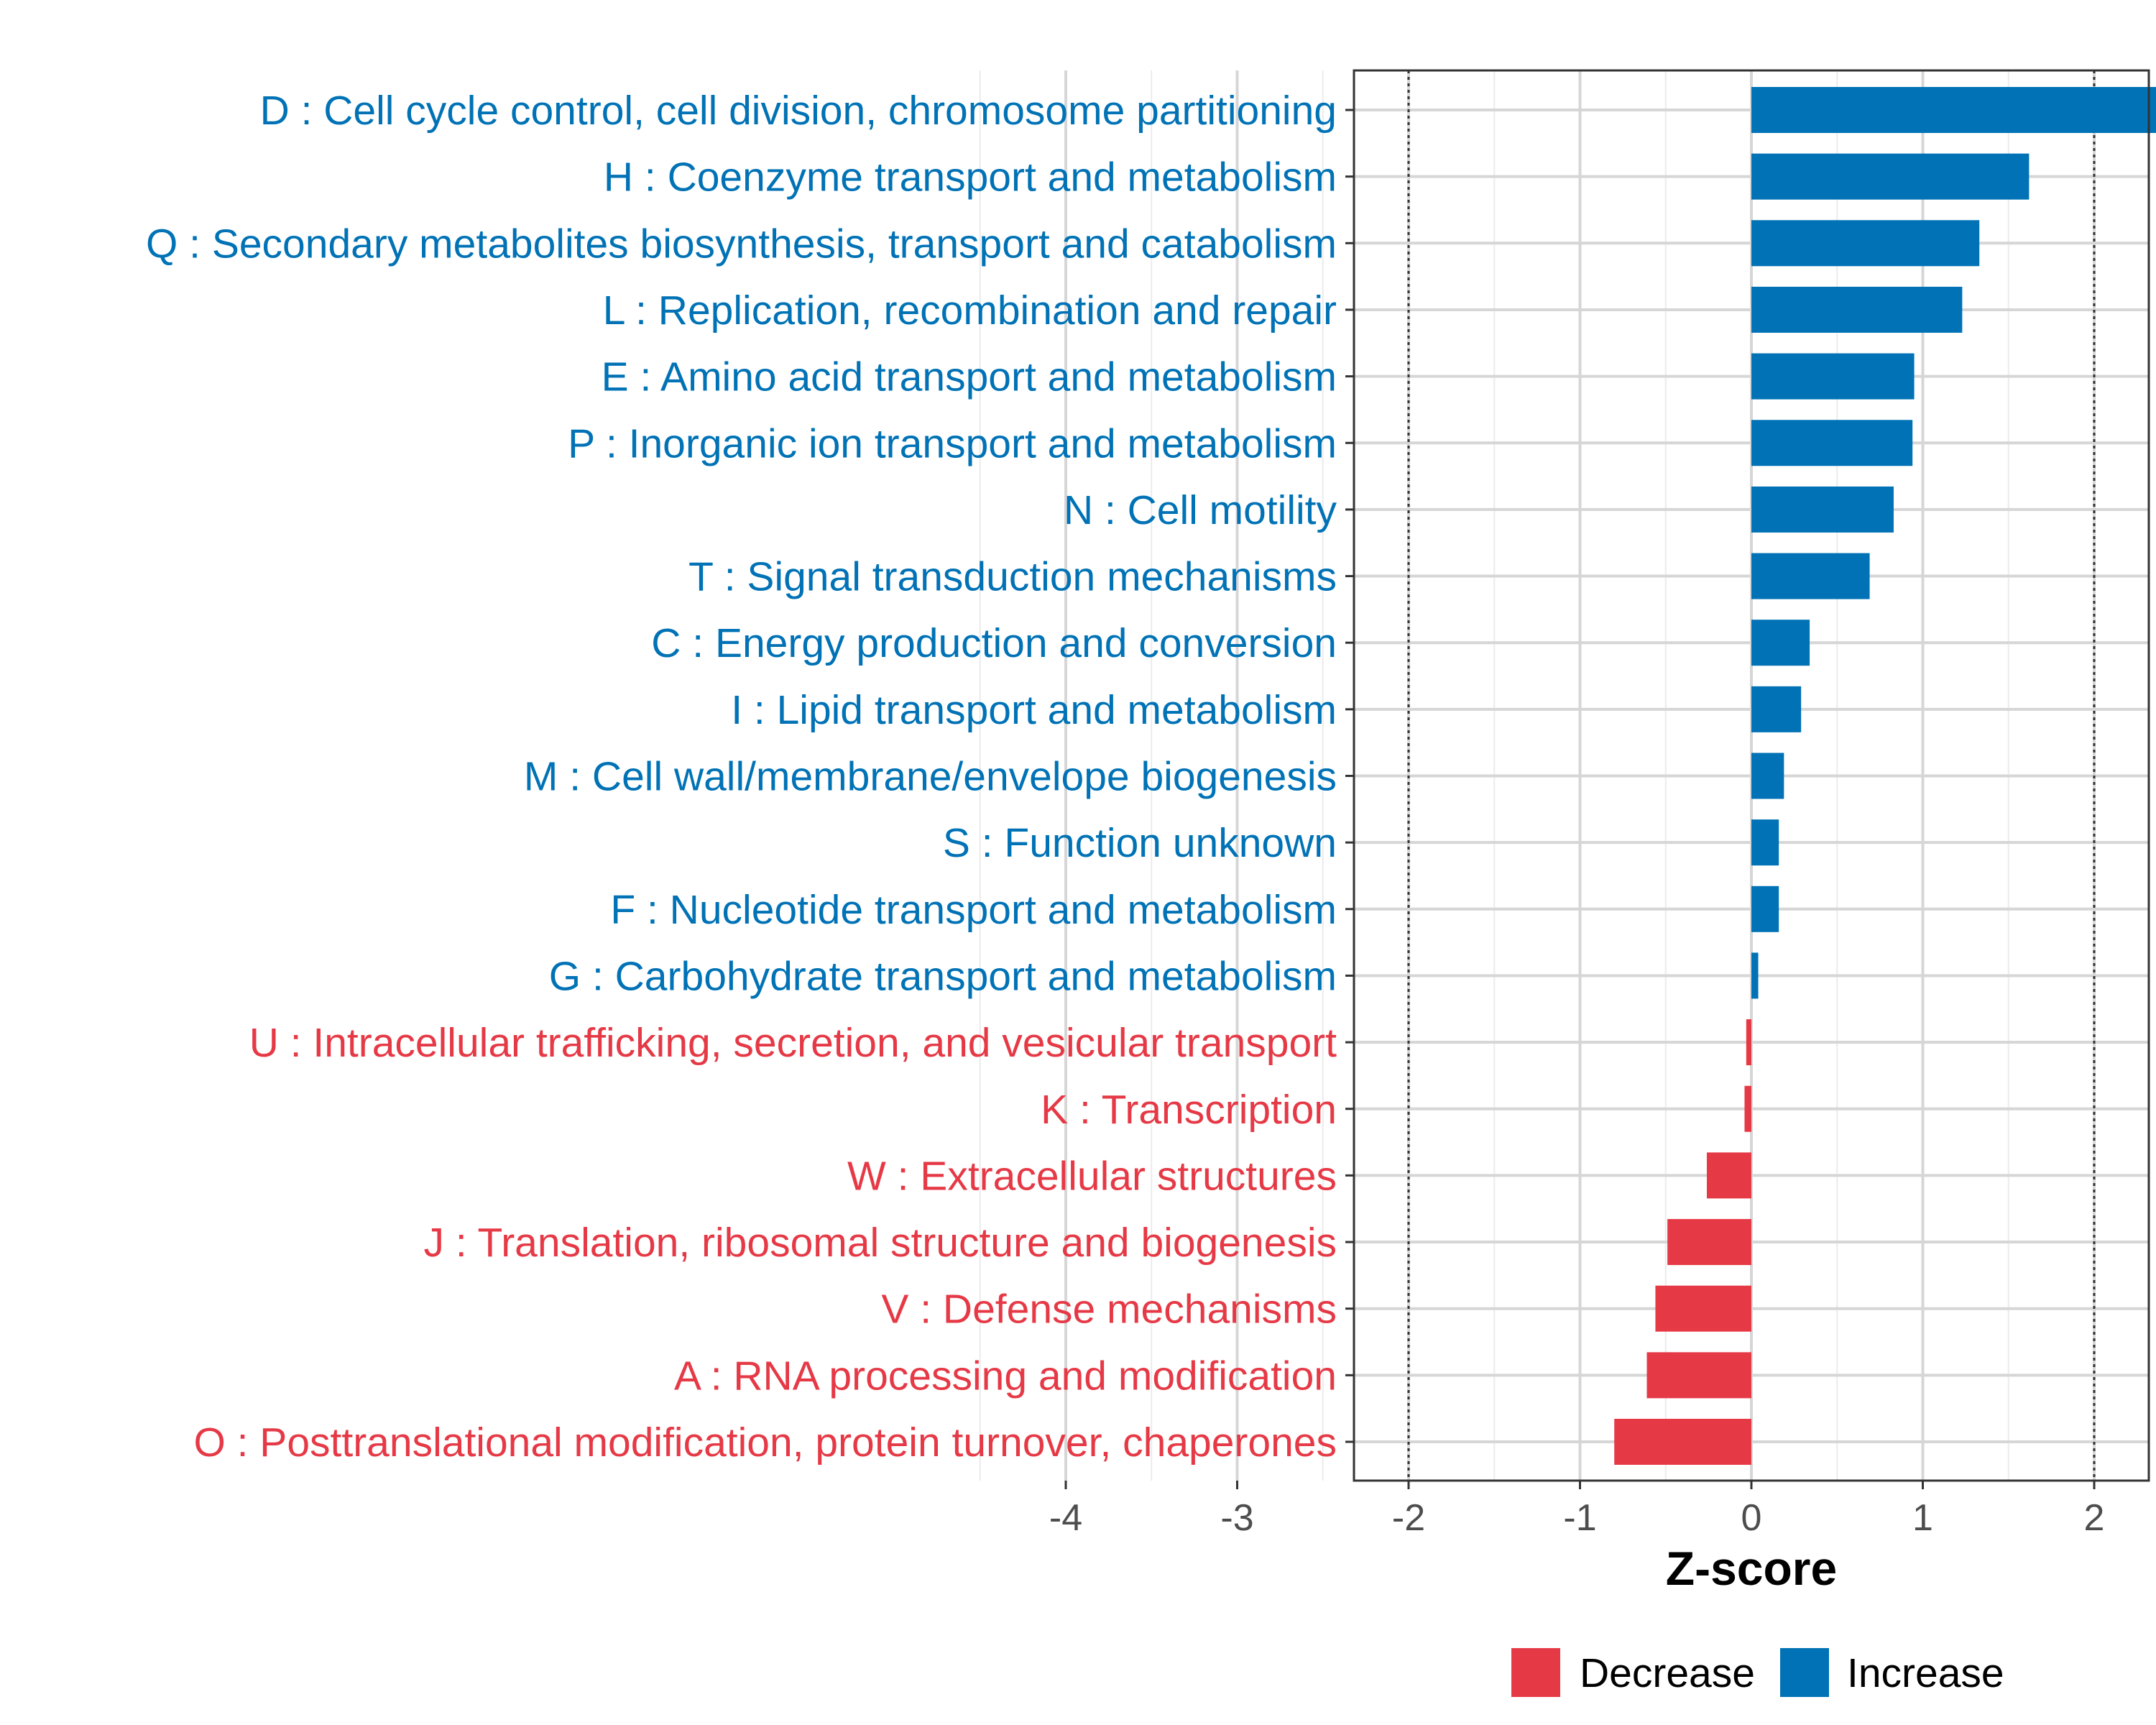 The image size is (2156, 1725). I want to click on legend-label-decrease: Decrease, so click(1667, 1673).